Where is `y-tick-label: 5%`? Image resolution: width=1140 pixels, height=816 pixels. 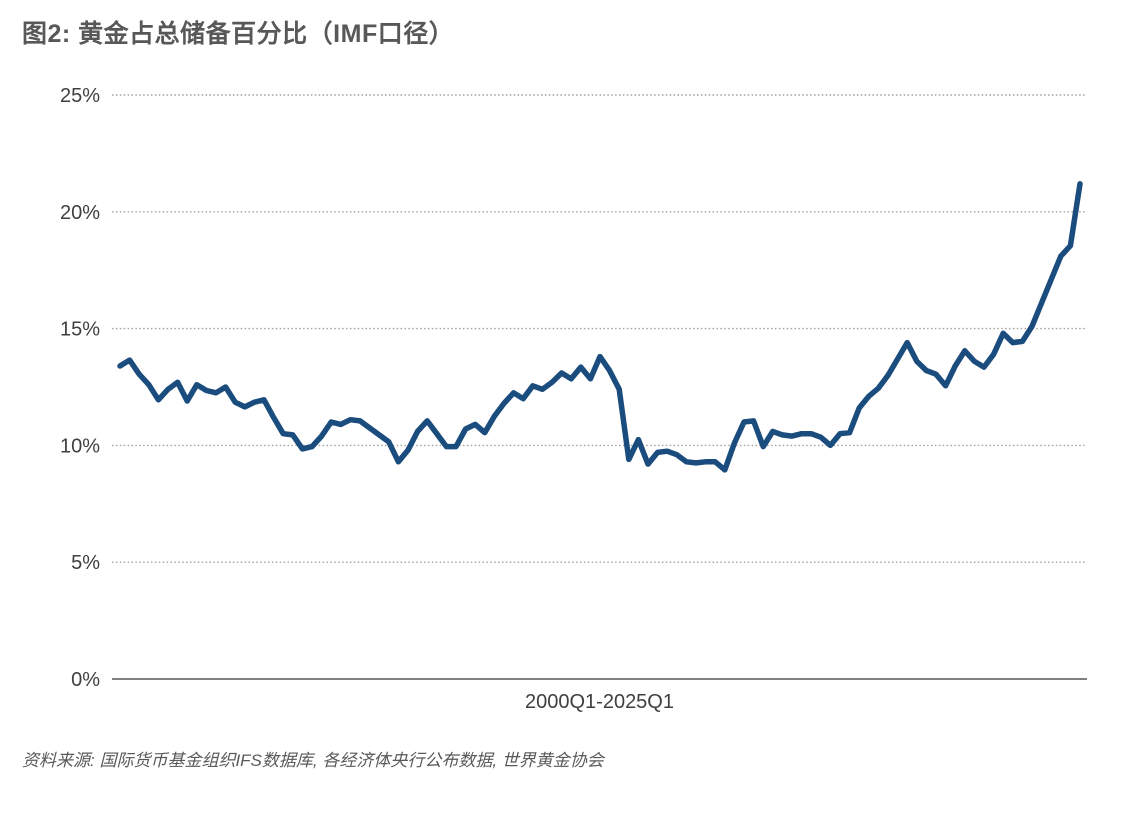 y-tick-label: 5% is located at coordinates (85, 563).